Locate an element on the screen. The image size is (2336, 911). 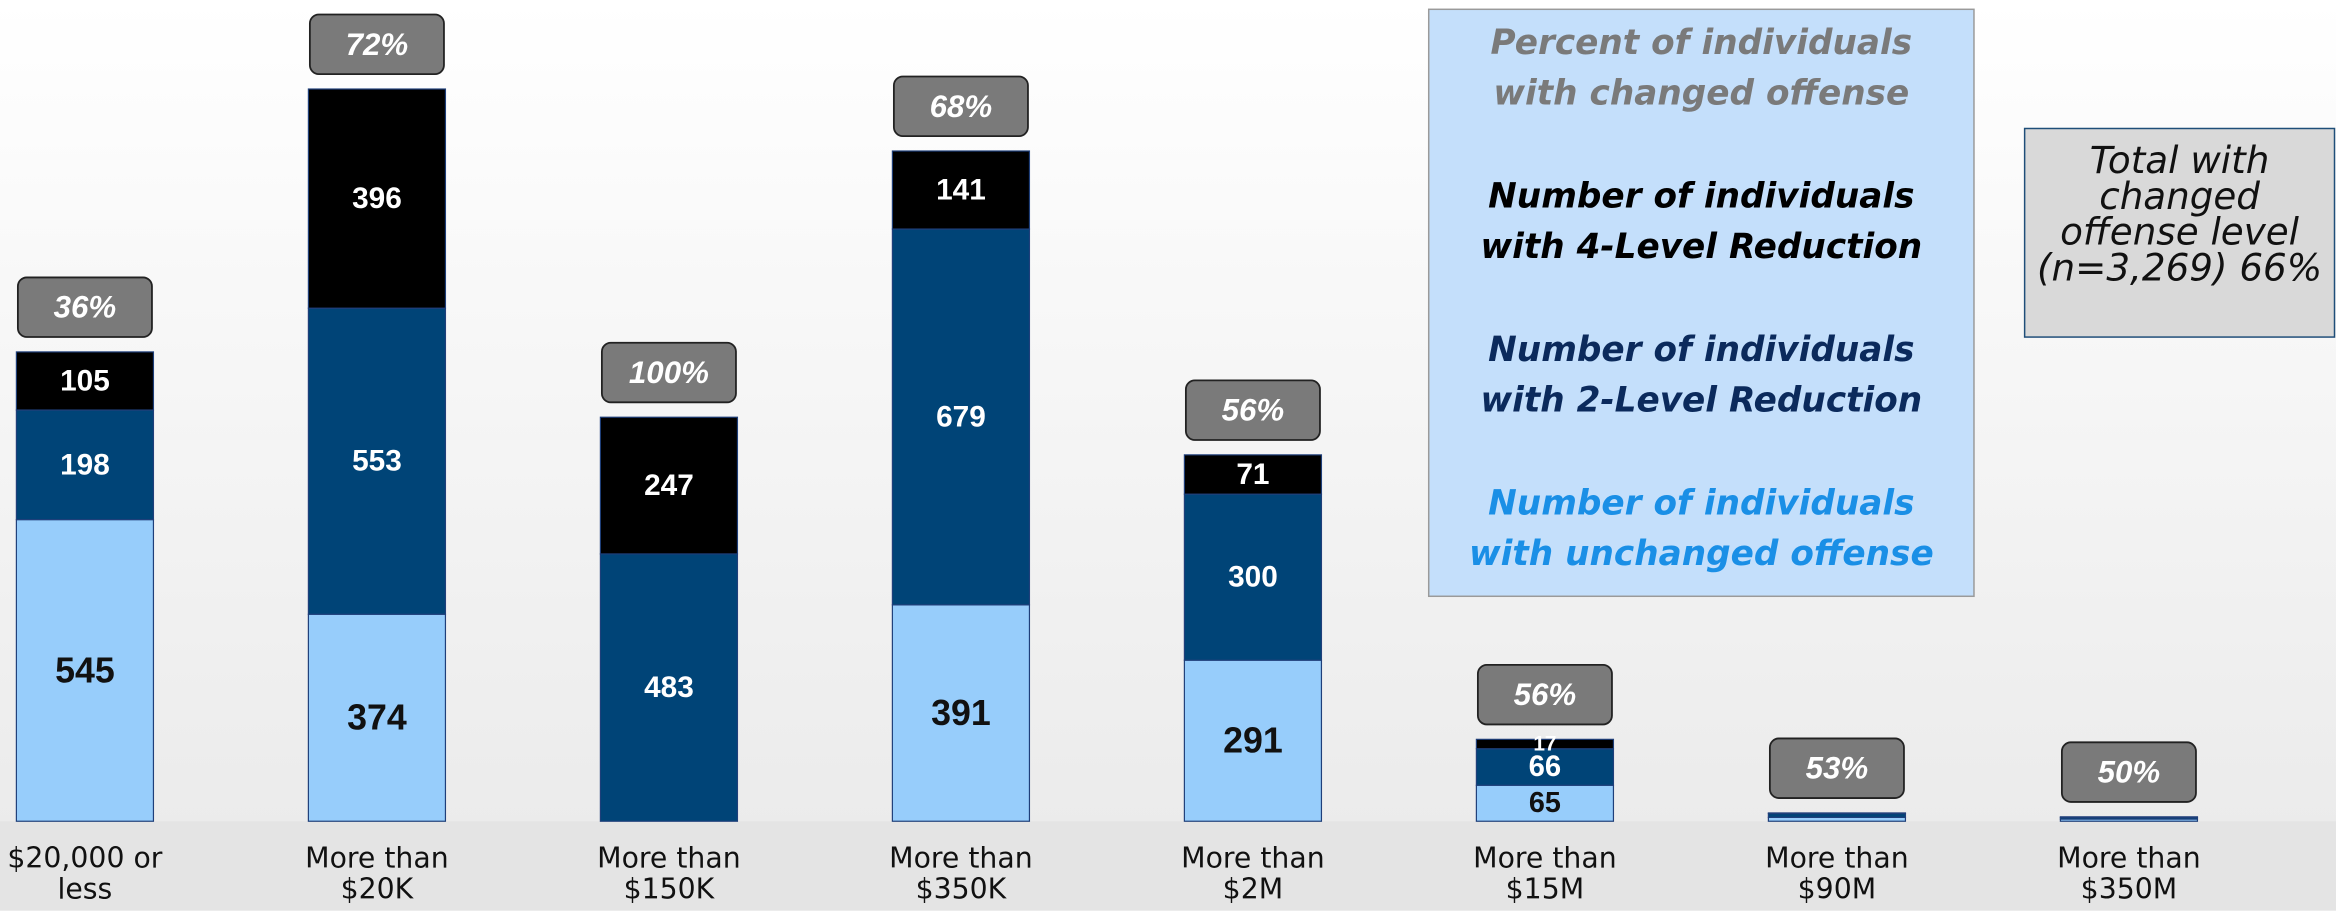
percent-label: 36% is located at coordinates (85, 307).